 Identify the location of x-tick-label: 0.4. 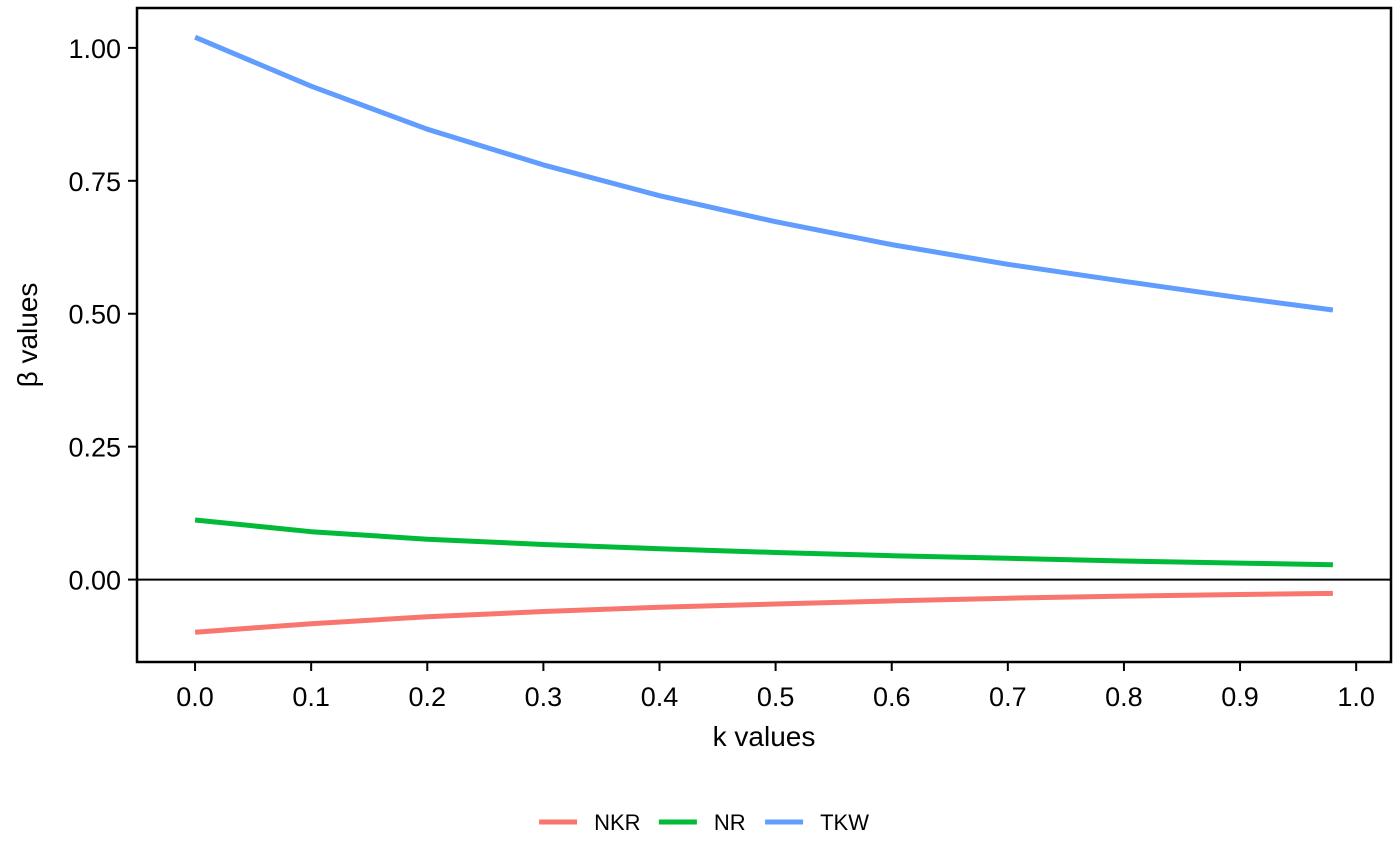
(660, 697).